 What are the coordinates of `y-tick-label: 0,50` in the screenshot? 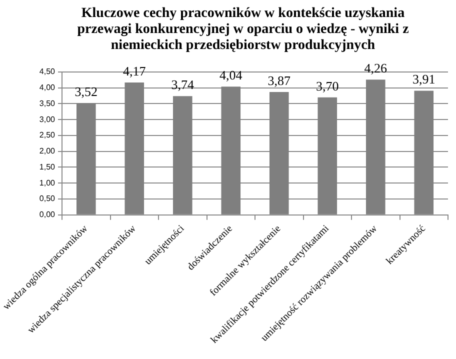 It's located at (47, 199).